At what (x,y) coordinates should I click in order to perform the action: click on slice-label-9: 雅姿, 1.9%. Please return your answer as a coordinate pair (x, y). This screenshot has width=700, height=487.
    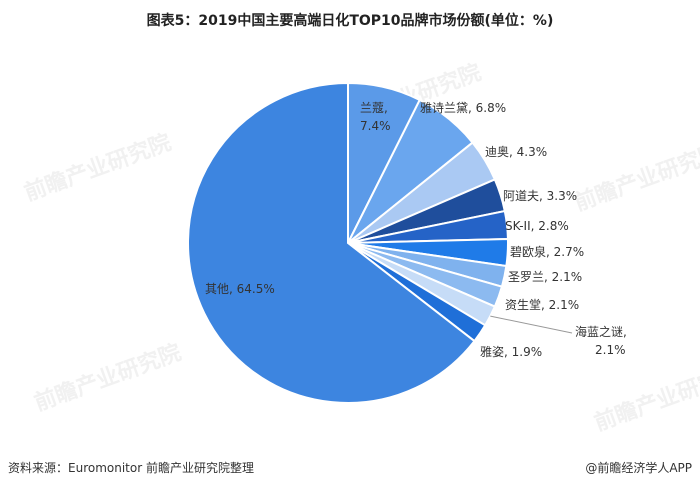
    Looking at the image, I should click on (511, 351).